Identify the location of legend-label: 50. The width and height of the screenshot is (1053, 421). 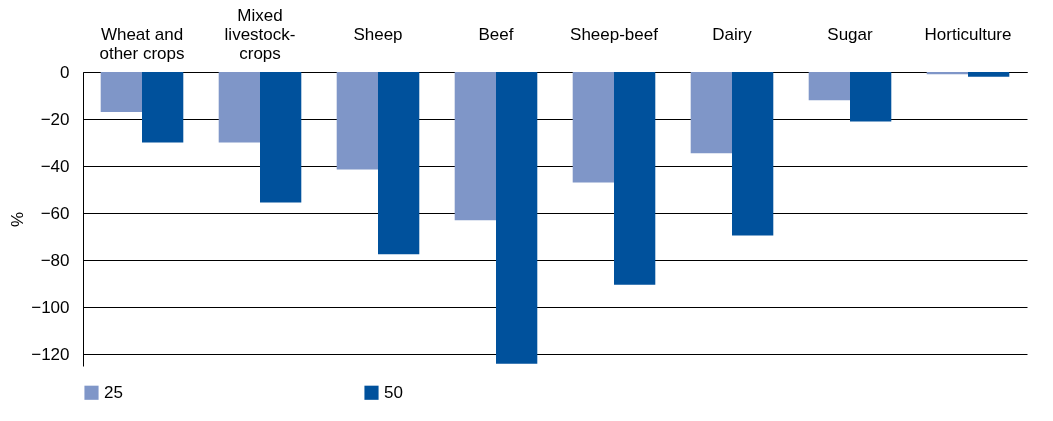
(393, 392).